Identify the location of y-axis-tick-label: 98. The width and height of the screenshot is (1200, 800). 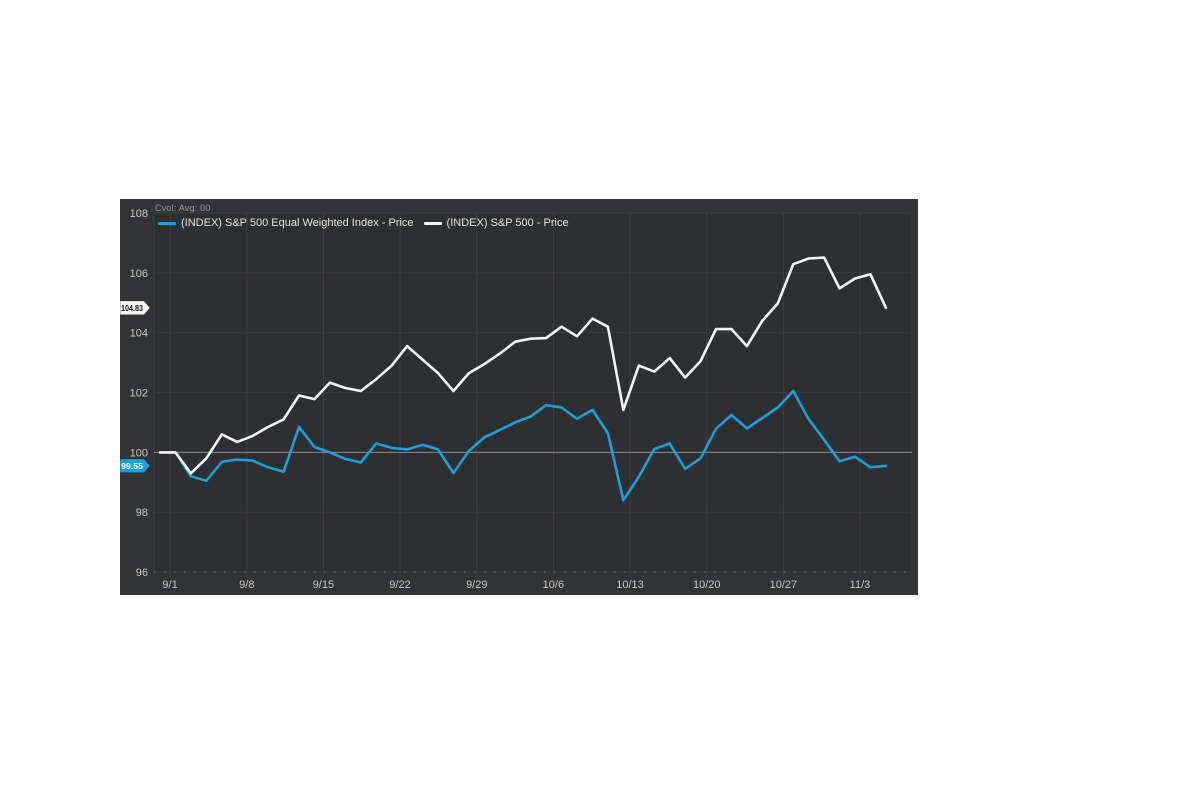
(142, 513).